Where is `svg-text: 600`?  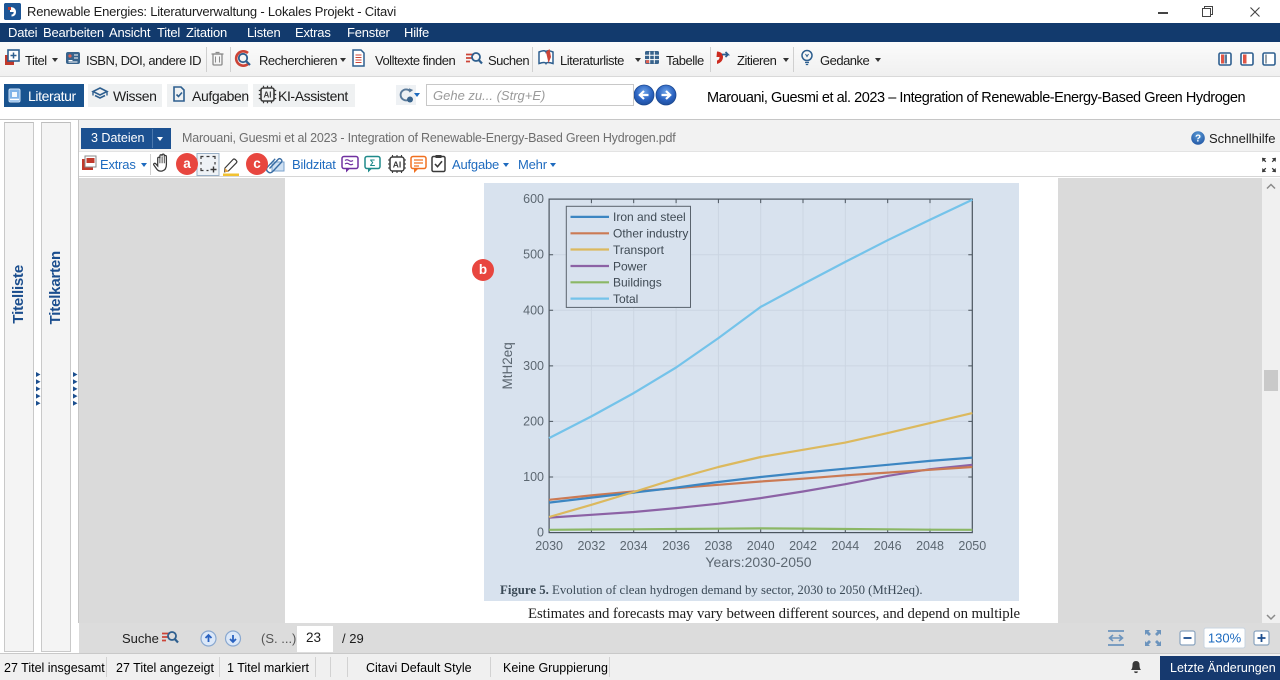
svg-text: 600 is located at coordinates (533, 199).